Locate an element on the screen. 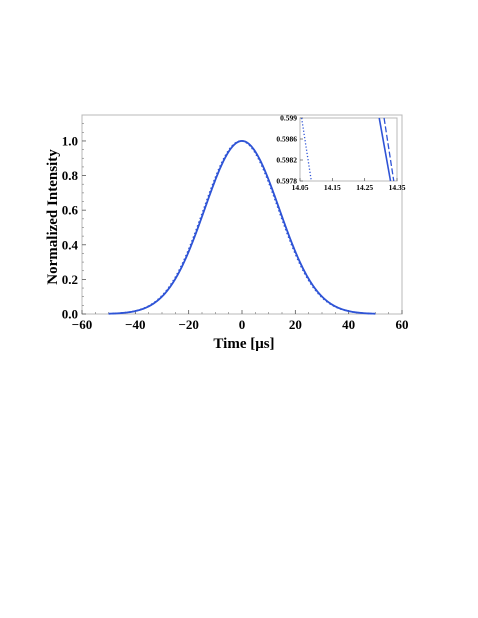 This screenshot has height=618, width=478. inset-y-tick-label: 0.5986 is located at coordinates (286, 139).